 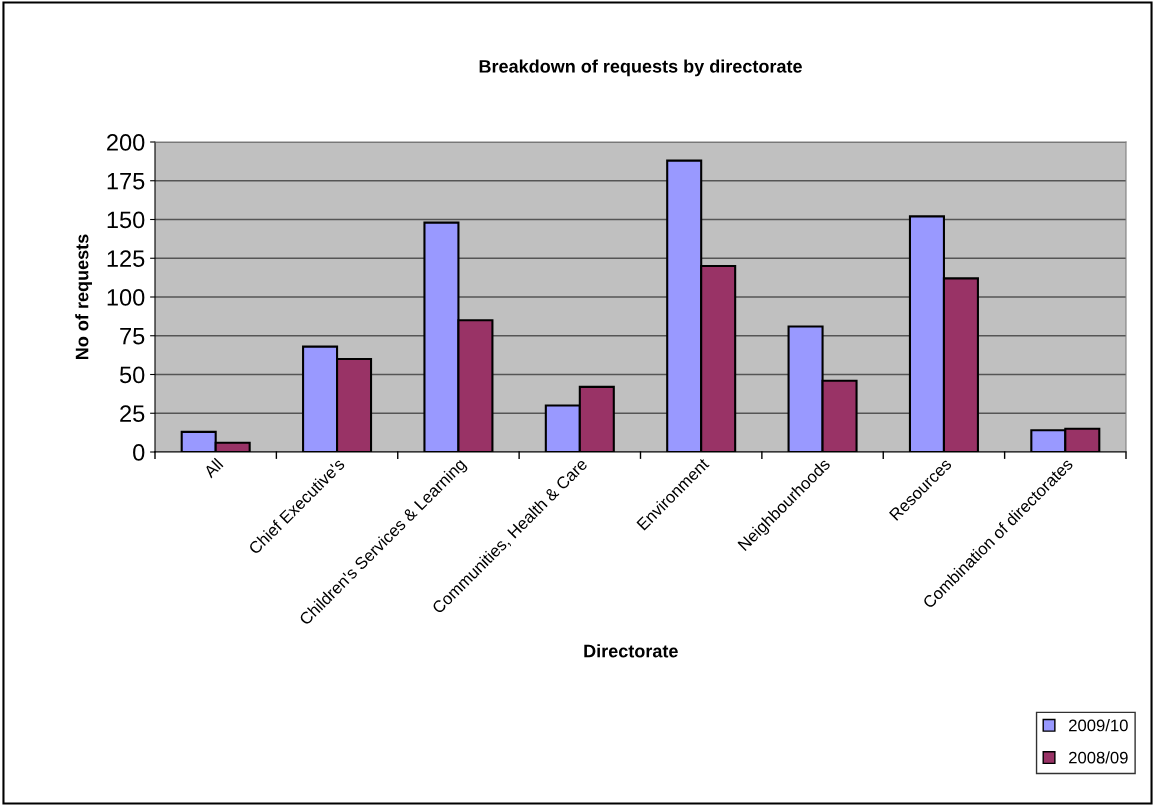 What do you see at coordinates (132, 336) in the screenshot?
I see `y-tick-label: 75` at bounding box center [132, 336].